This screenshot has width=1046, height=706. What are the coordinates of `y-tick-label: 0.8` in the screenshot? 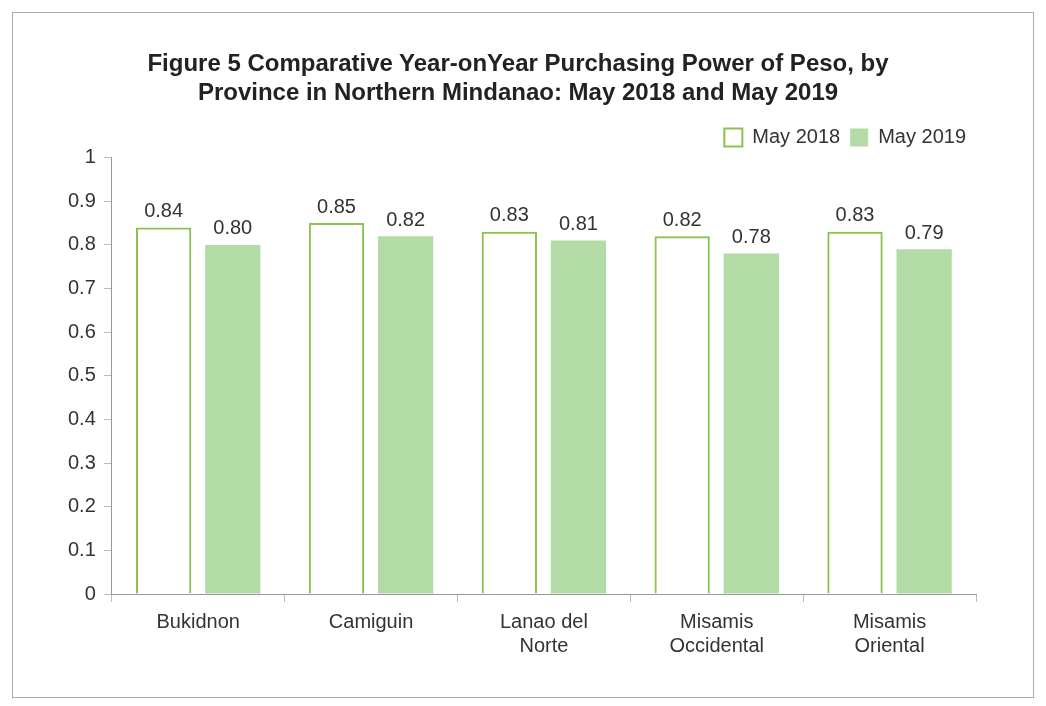 It's located at (81, 243).